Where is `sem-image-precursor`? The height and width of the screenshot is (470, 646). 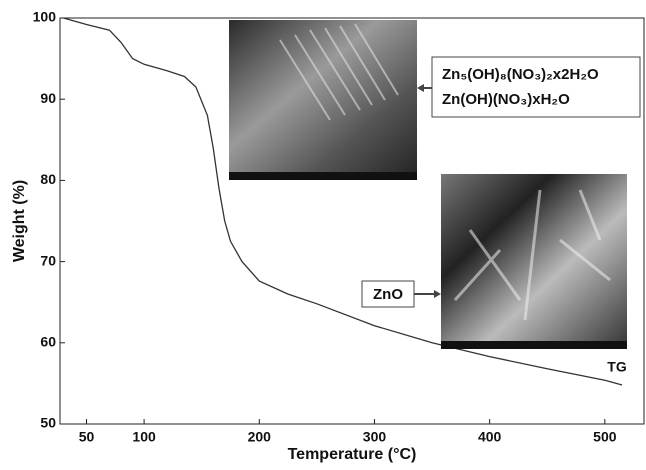
sem-image-precursor is located at coordinates (323, 100).